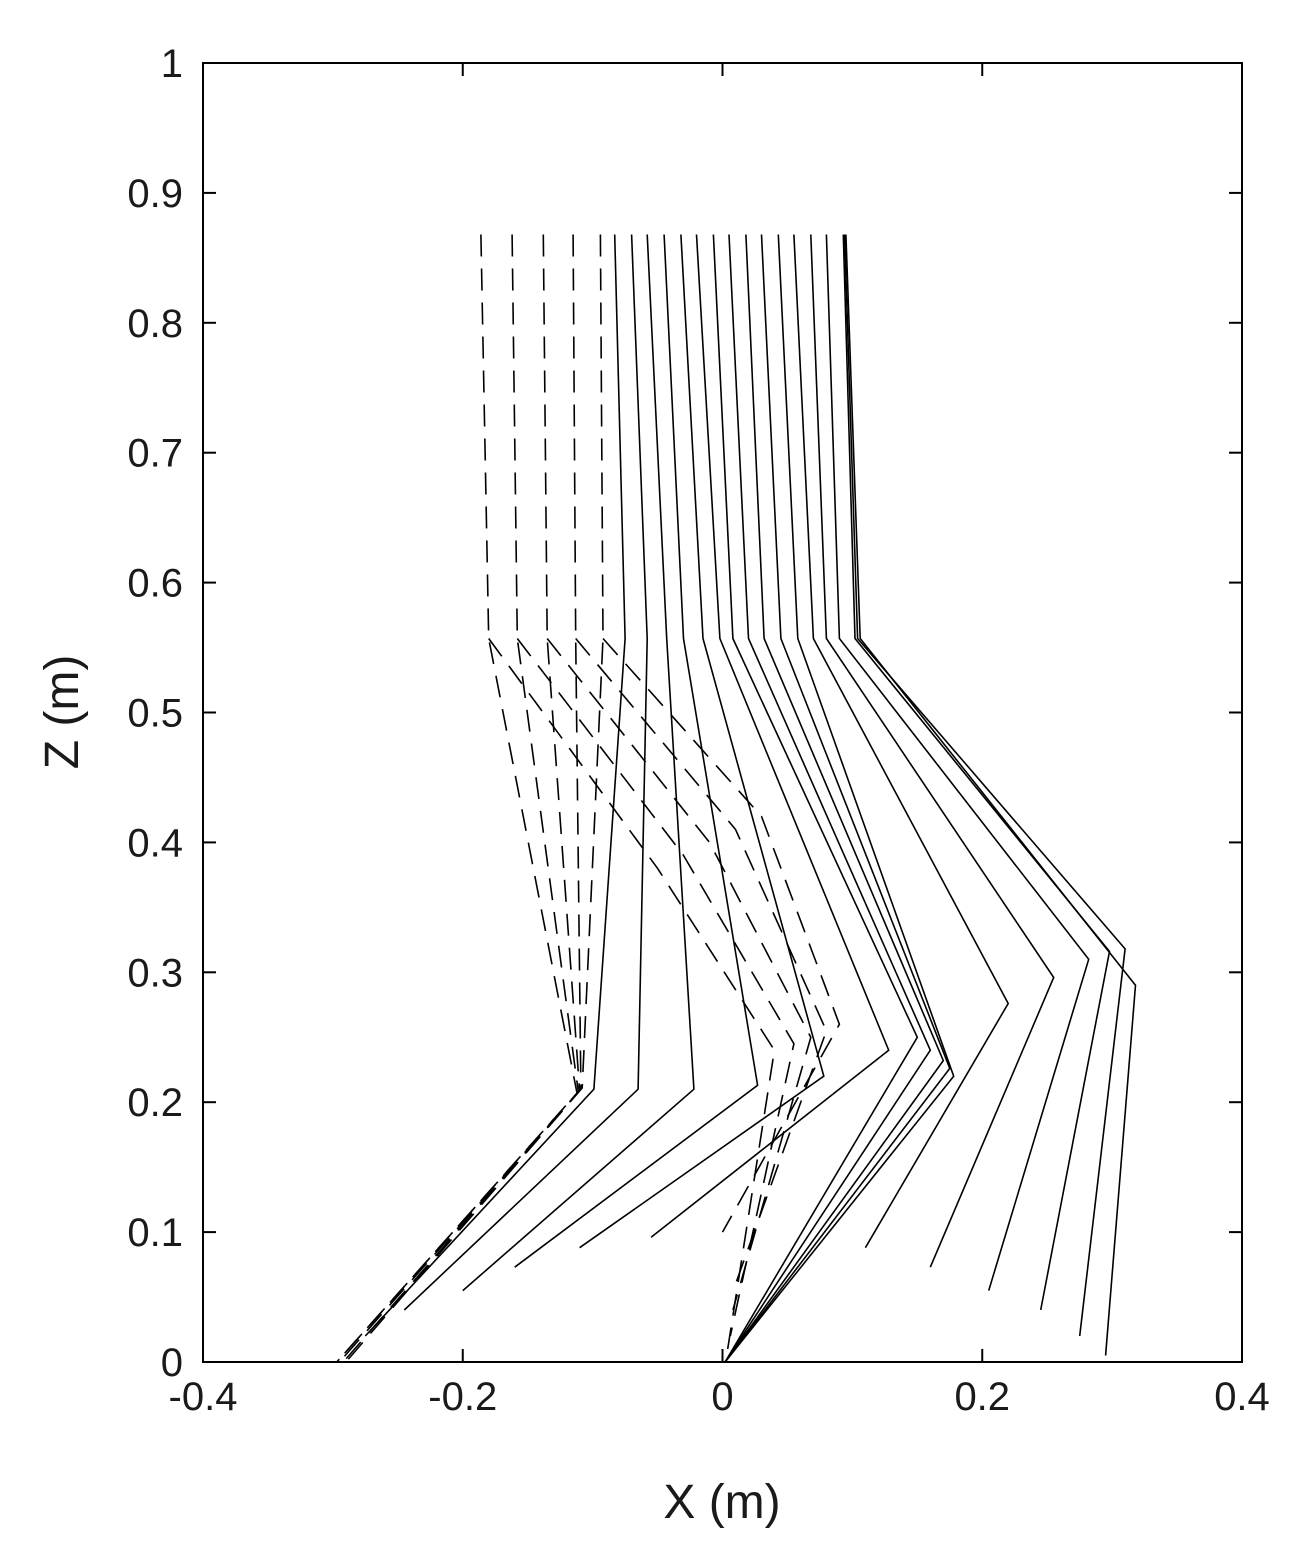 The image size is (1312, 1560). Describe the element at coordinates (155, 843) in the screenshot. I see `y-tick-label: 0.4` at that location.